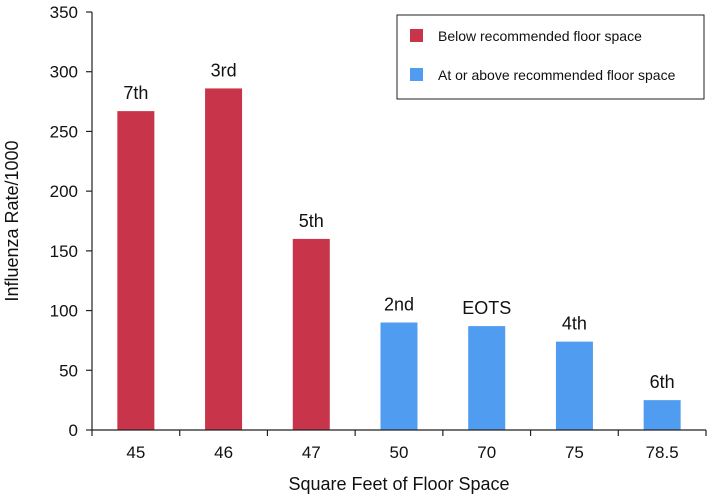 This screenshot has height=501, width=721. What do you see at coordinates (399, 452) in the screenshot?
I see `x-tick-label: 50` at bounding box center [399, 452].